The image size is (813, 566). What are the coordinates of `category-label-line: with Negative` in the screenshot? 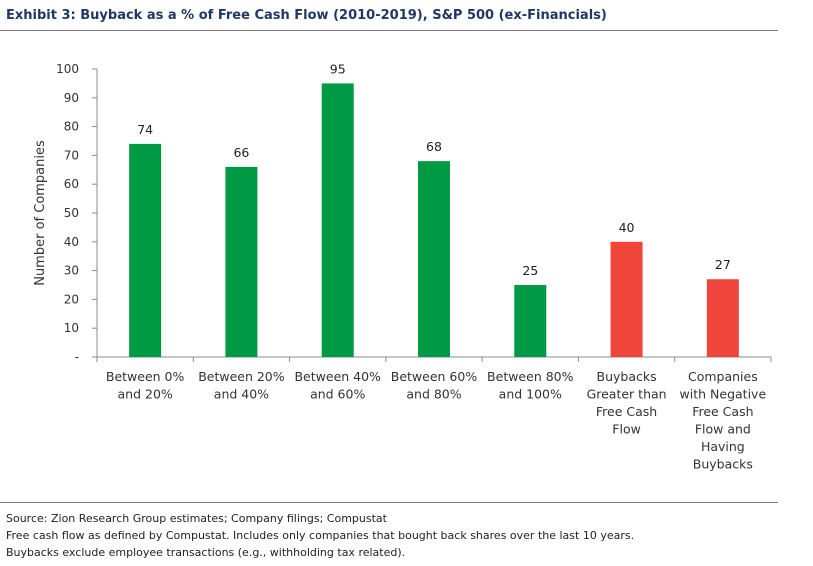 It's located at (723, 394).